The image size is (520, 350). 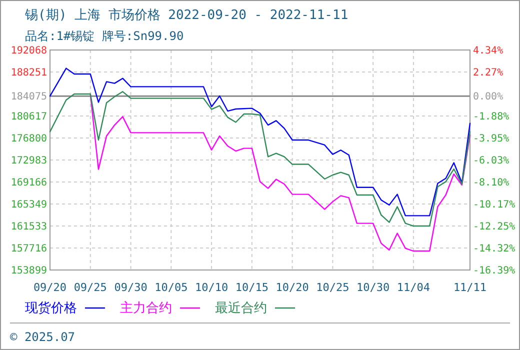 I want to click on text: © 2025.07, so click(x=43, y=337).